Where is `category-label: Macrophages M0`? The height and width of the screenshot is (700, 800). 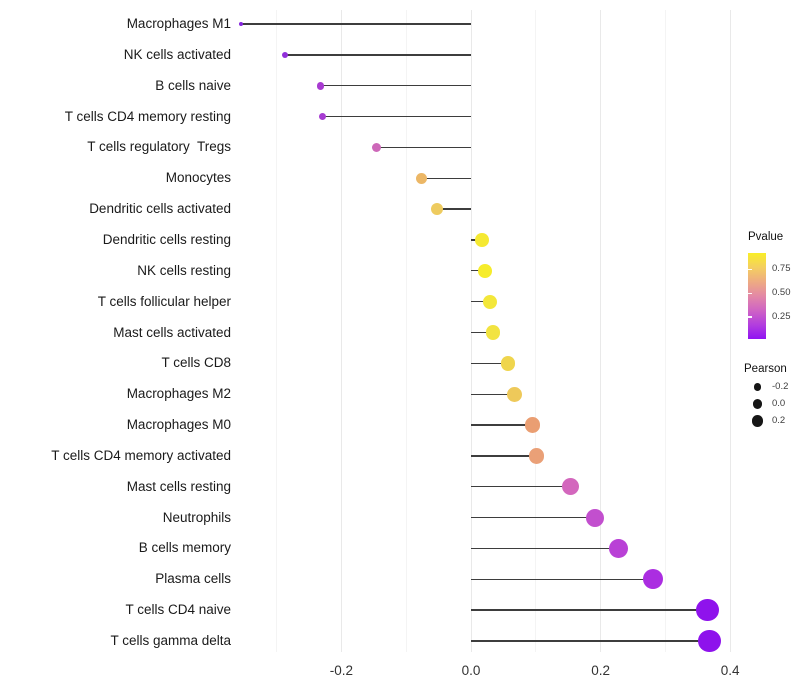
category-label: Macrophages M0 is located at coordinates (178, 425).